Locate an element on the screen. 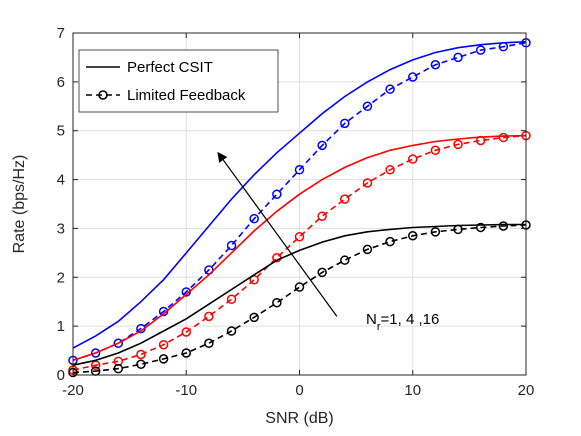  annotation-label: Nr=1, 4 ,16 is located at coordinates (402, 322).